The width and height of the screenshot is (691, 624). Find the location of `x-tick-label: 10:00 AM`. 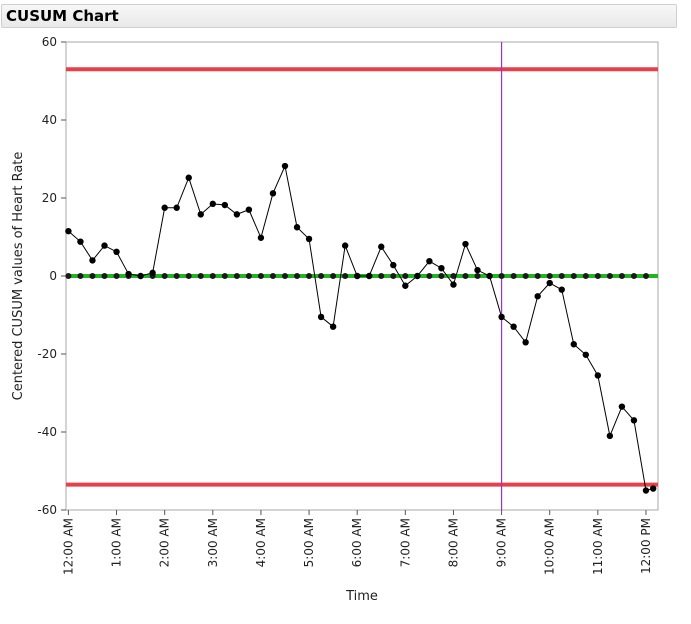

x-tick-label: 10:00 AM is located at coordinates (550, 546).